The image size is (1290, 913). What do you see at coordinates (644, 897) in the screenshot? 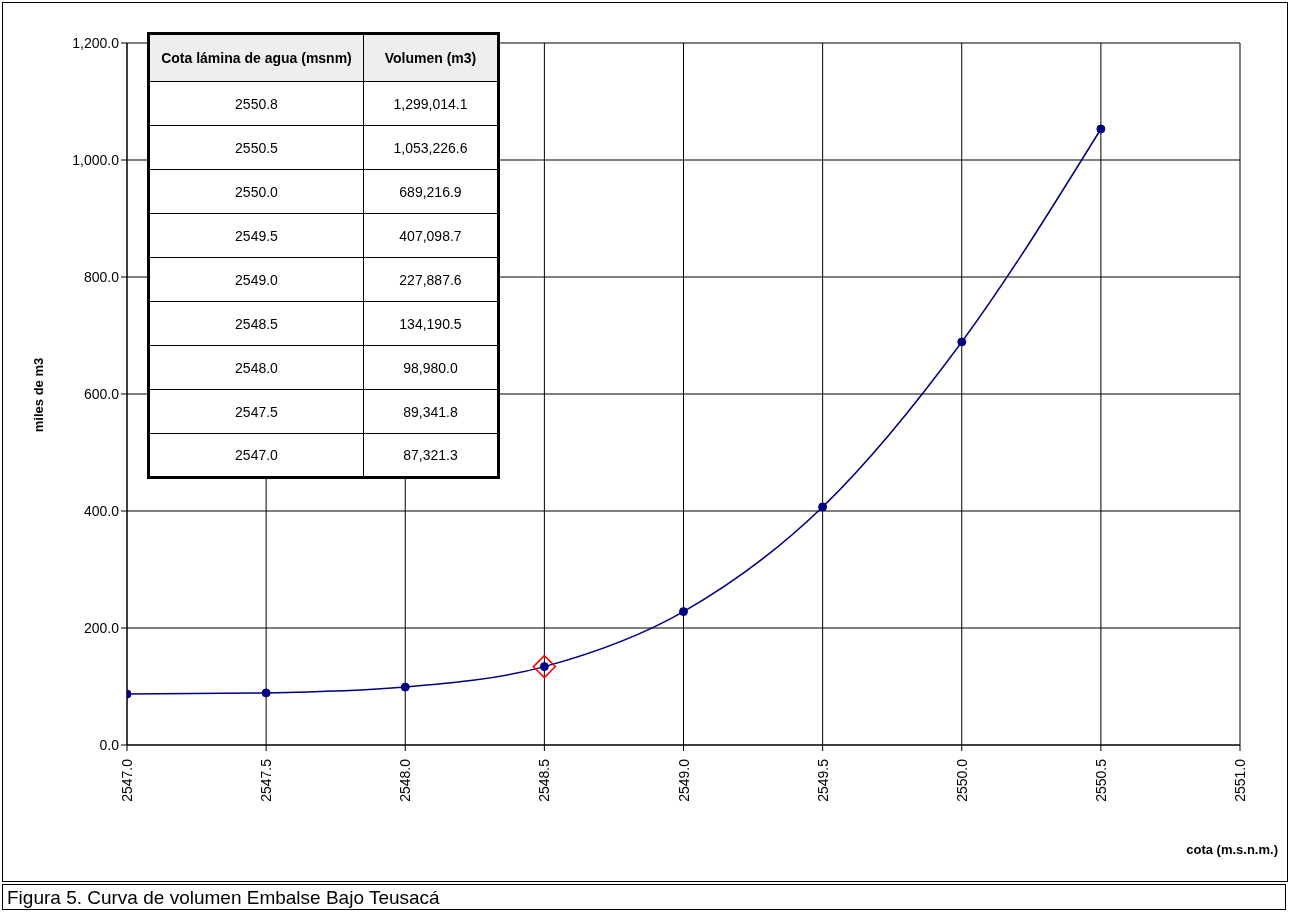
I see `text: Figura 5. Curva de volumen Embalse Bajo Teusacá` at bounding box center [644, 897].